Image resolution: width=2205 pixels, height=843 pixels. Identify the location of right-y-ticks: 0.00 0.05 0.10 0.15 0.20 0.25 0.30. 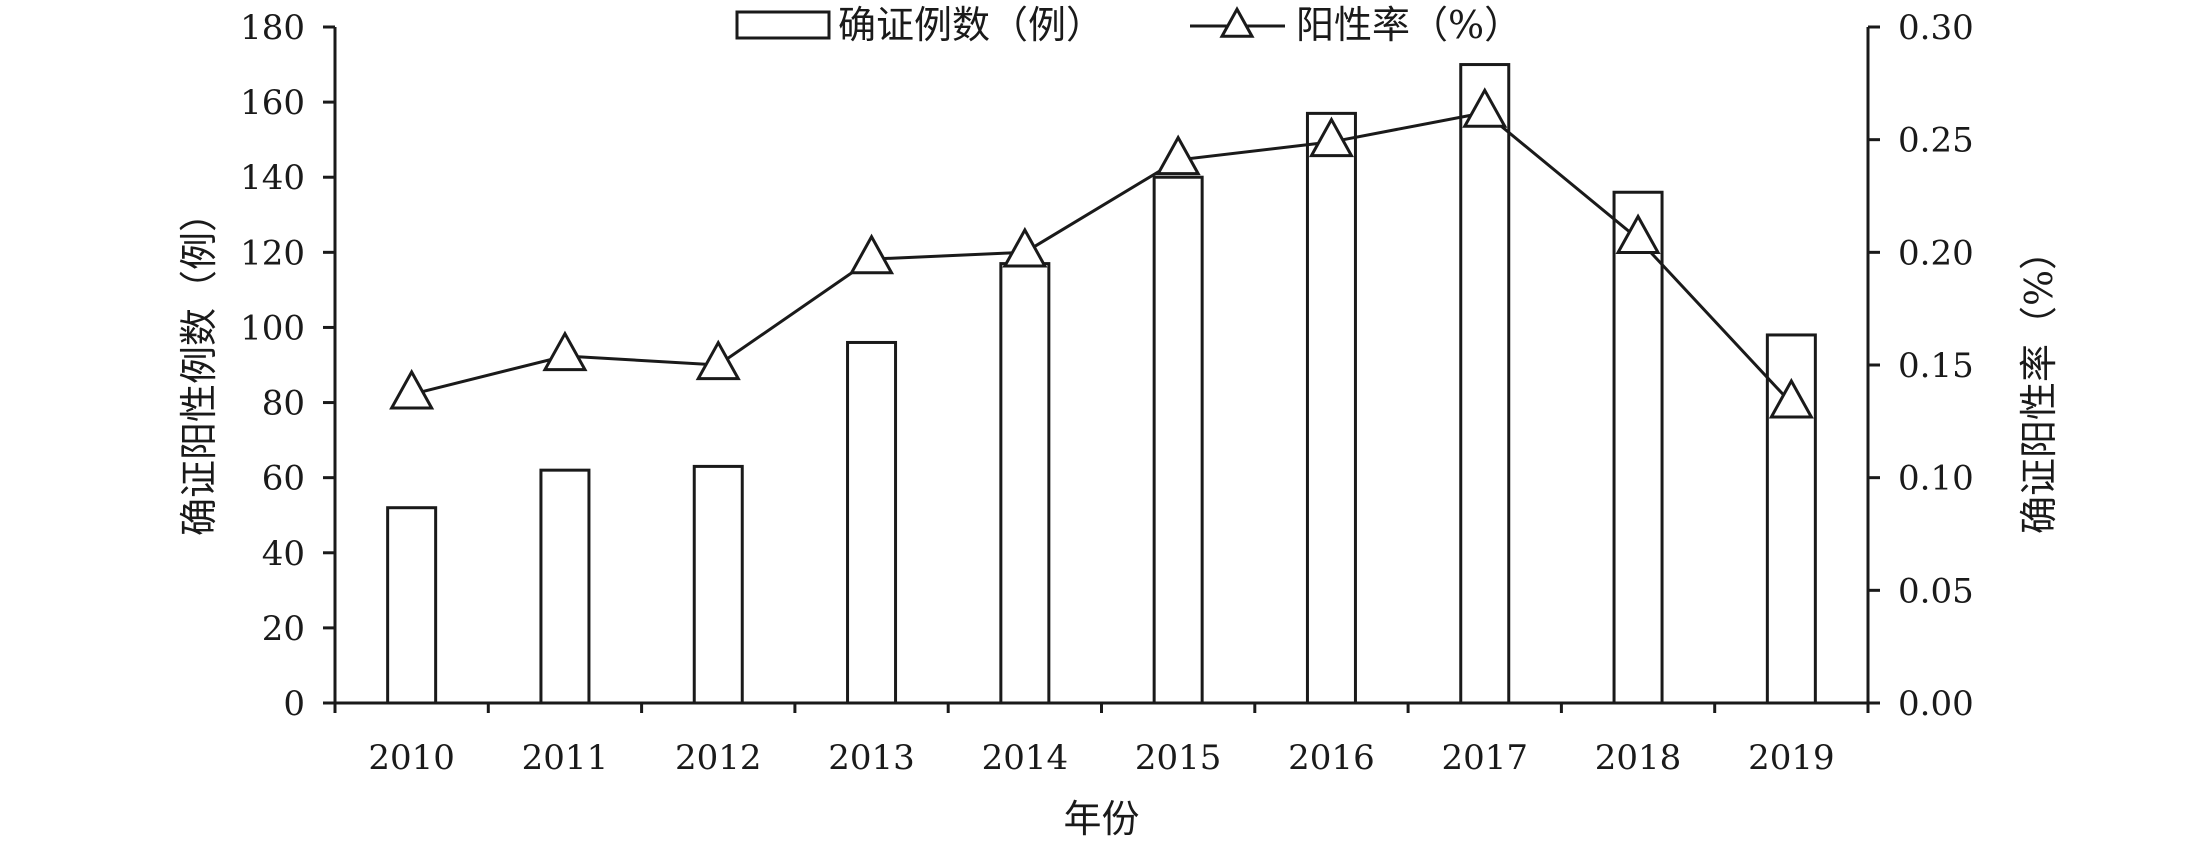
(1921, 366).